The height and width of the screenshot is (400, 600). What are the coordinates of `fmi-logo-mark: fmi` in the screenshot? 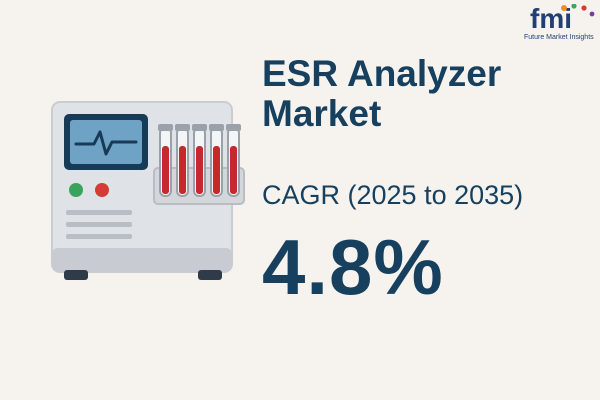 It's located at (562, 19).